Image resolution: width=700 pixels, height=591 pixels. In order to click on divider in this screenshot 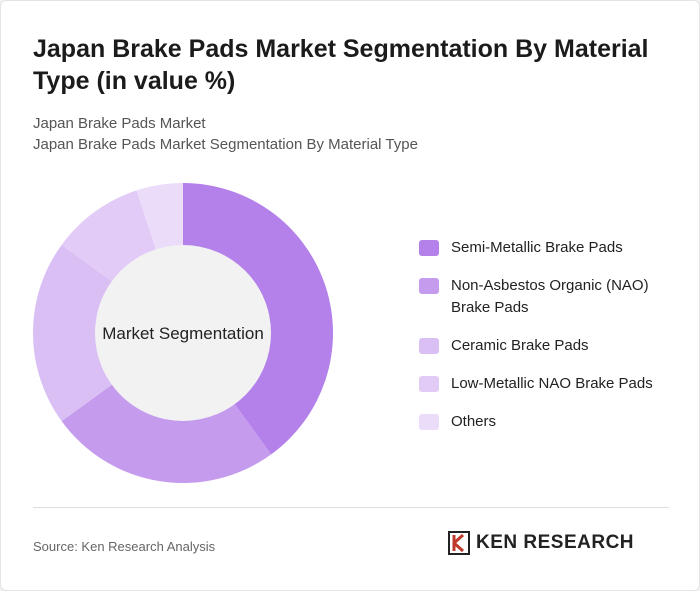, I will do `click(351, 507)`.